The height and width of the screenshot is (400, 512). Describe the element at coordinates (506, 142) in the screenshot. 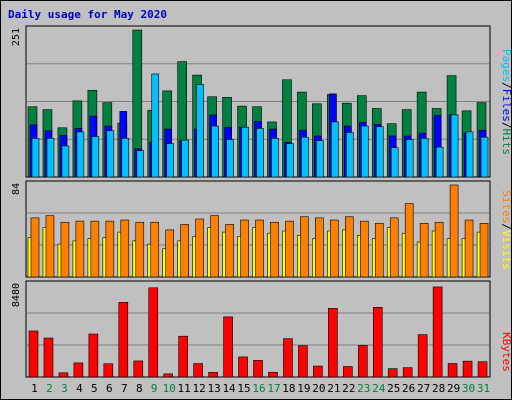

I see `legend-top-item-4: Hits` at that location.